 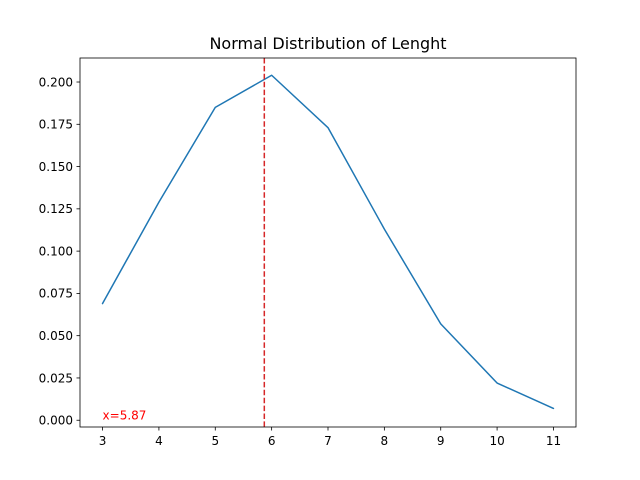 I want to click on x-tick-label: 8, so click(x=385, y=441).